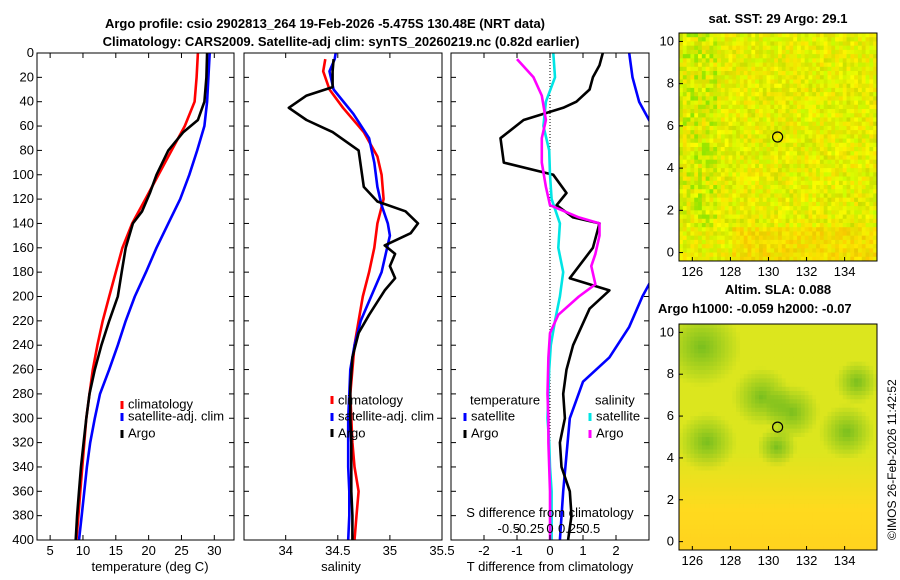  What do you see at coordinates (807, 271) in the screenshot?
I see `lon-tick-label: 132` at bounding box center [807, 271].